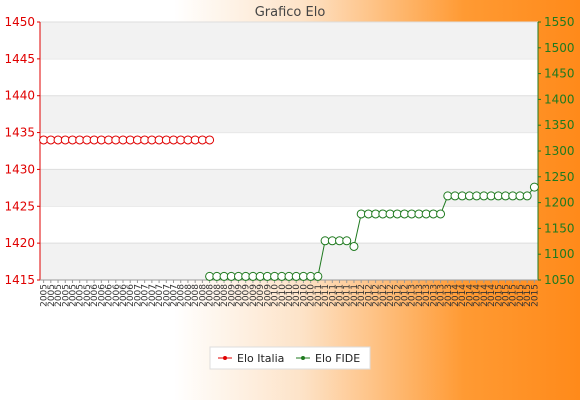 The image size is (580, 400). Describe the element at coordinates (290, 12) in the screenshot. I see `chart-title: Grafico Elo` at that location.